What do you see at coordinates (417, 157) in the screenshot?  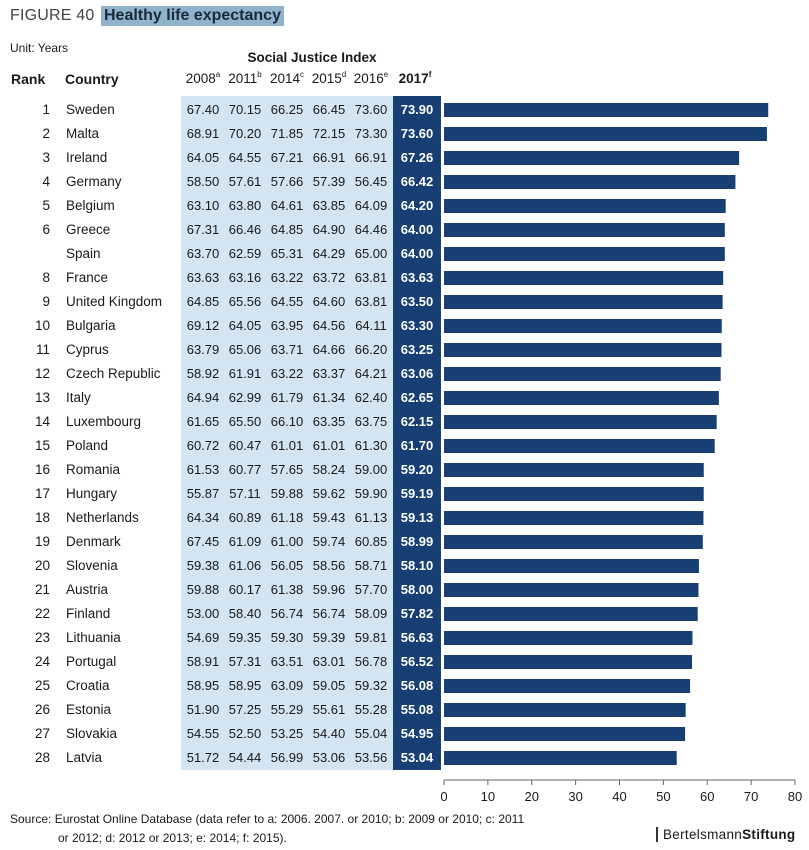 I see `value-cell-2017: 67.26` at bounding box center [417, 157].